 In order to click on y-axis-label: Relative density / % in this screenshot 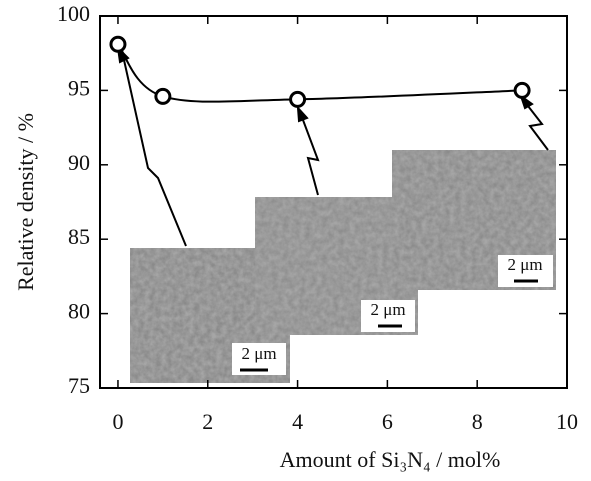, I will do `click(25, 202)`.